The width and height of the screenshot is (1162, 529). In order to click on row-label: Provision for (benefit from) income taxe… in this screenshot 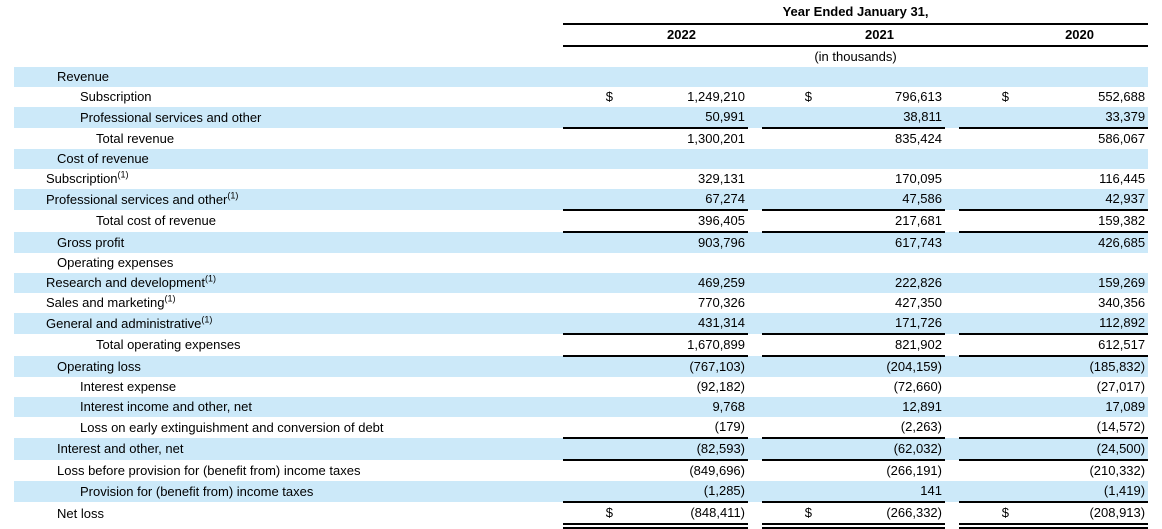, I will do `click(288, 491)`.